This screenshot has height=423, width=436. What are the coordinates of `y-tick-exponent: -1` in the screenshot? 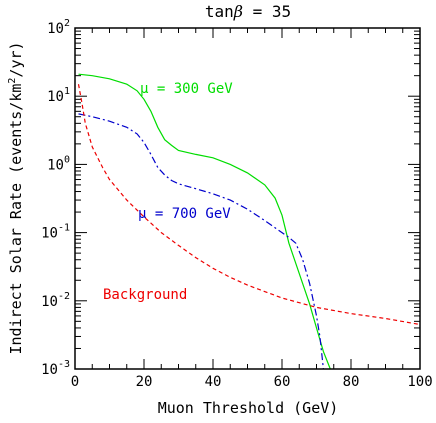 It's located at (64, 228).